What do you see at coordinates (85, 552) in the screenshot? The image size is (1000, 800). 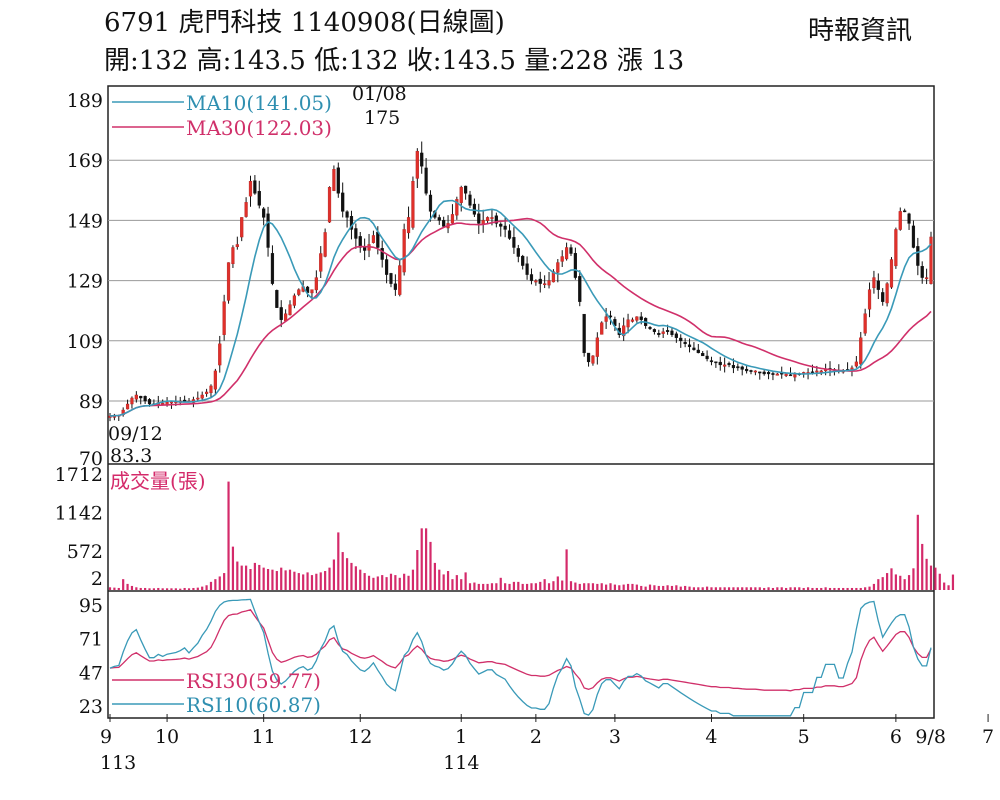 I see `volume-y-tick-label: 572` at bounding box center [85, 552].